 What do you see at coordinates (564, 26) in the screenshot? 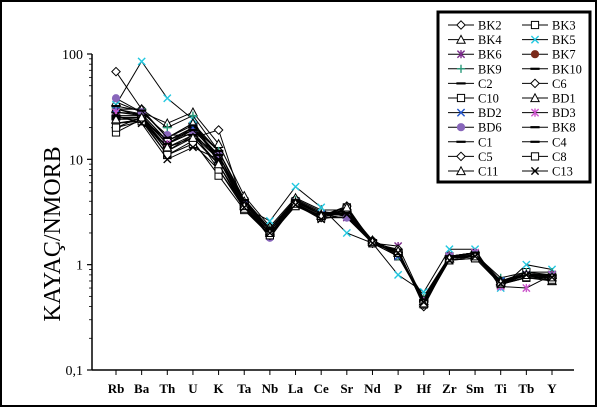
I see `legend-label: BK3` at bounding box center [564, 26].